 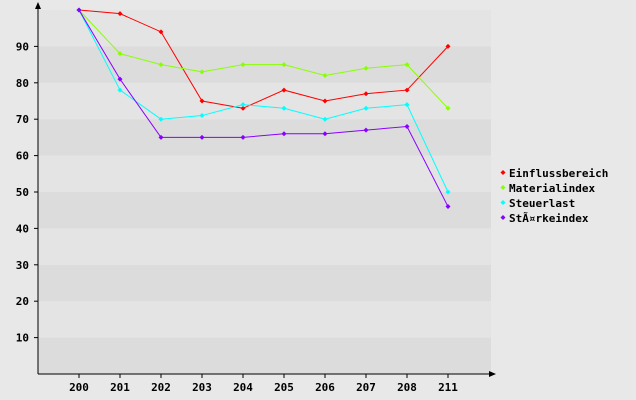 I want to click on legend-label: Steuerlast, so click(x=542, y=203).